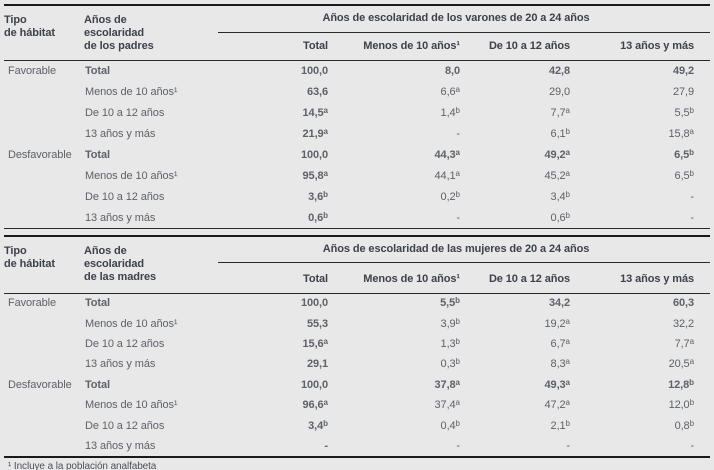 Image resolution: width=714 pixels, height=470 pixels. Describe the element at coordinates (557, 175) in the screenshot. I see `value-cell: 45,2a` at that location.